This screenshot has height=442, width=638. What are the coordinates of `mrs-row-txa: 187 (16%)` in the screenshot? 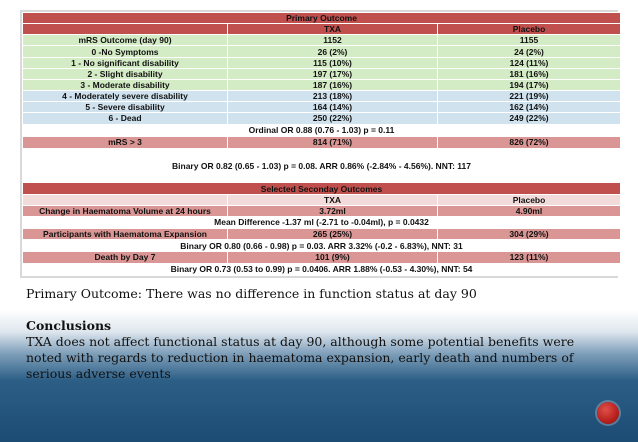 It's located at (332, 85).